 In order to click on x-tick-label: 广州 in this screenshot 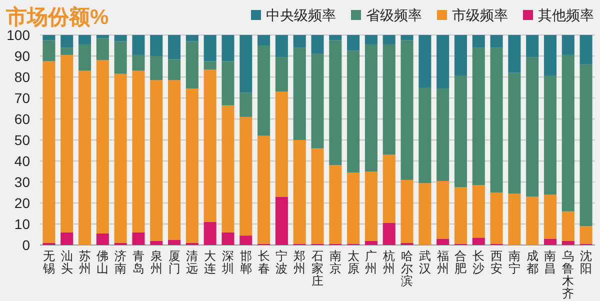, I will do `click(371, 262)`.